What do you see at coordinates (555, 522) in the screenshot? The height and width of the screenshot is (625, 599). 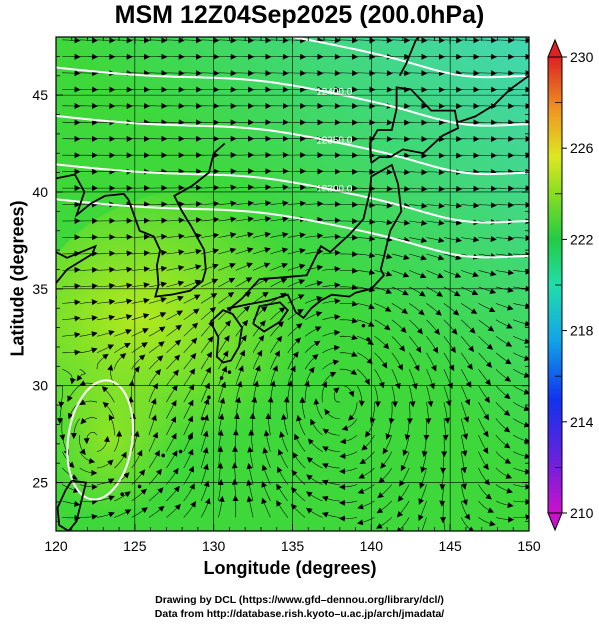 I see `colorbar-bottom-extension` at bounding box center [555, 522].